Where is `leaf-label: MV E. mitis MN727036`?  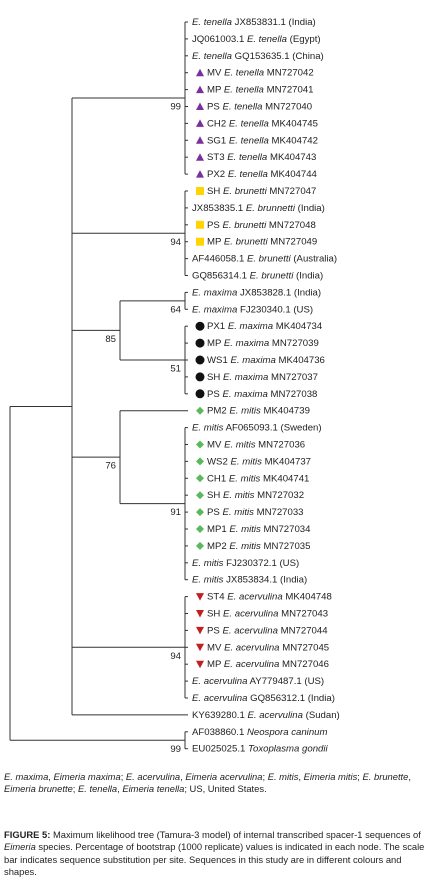
leaf-label: MV E. mitis MN727036 is located at coordinates (256, 444).